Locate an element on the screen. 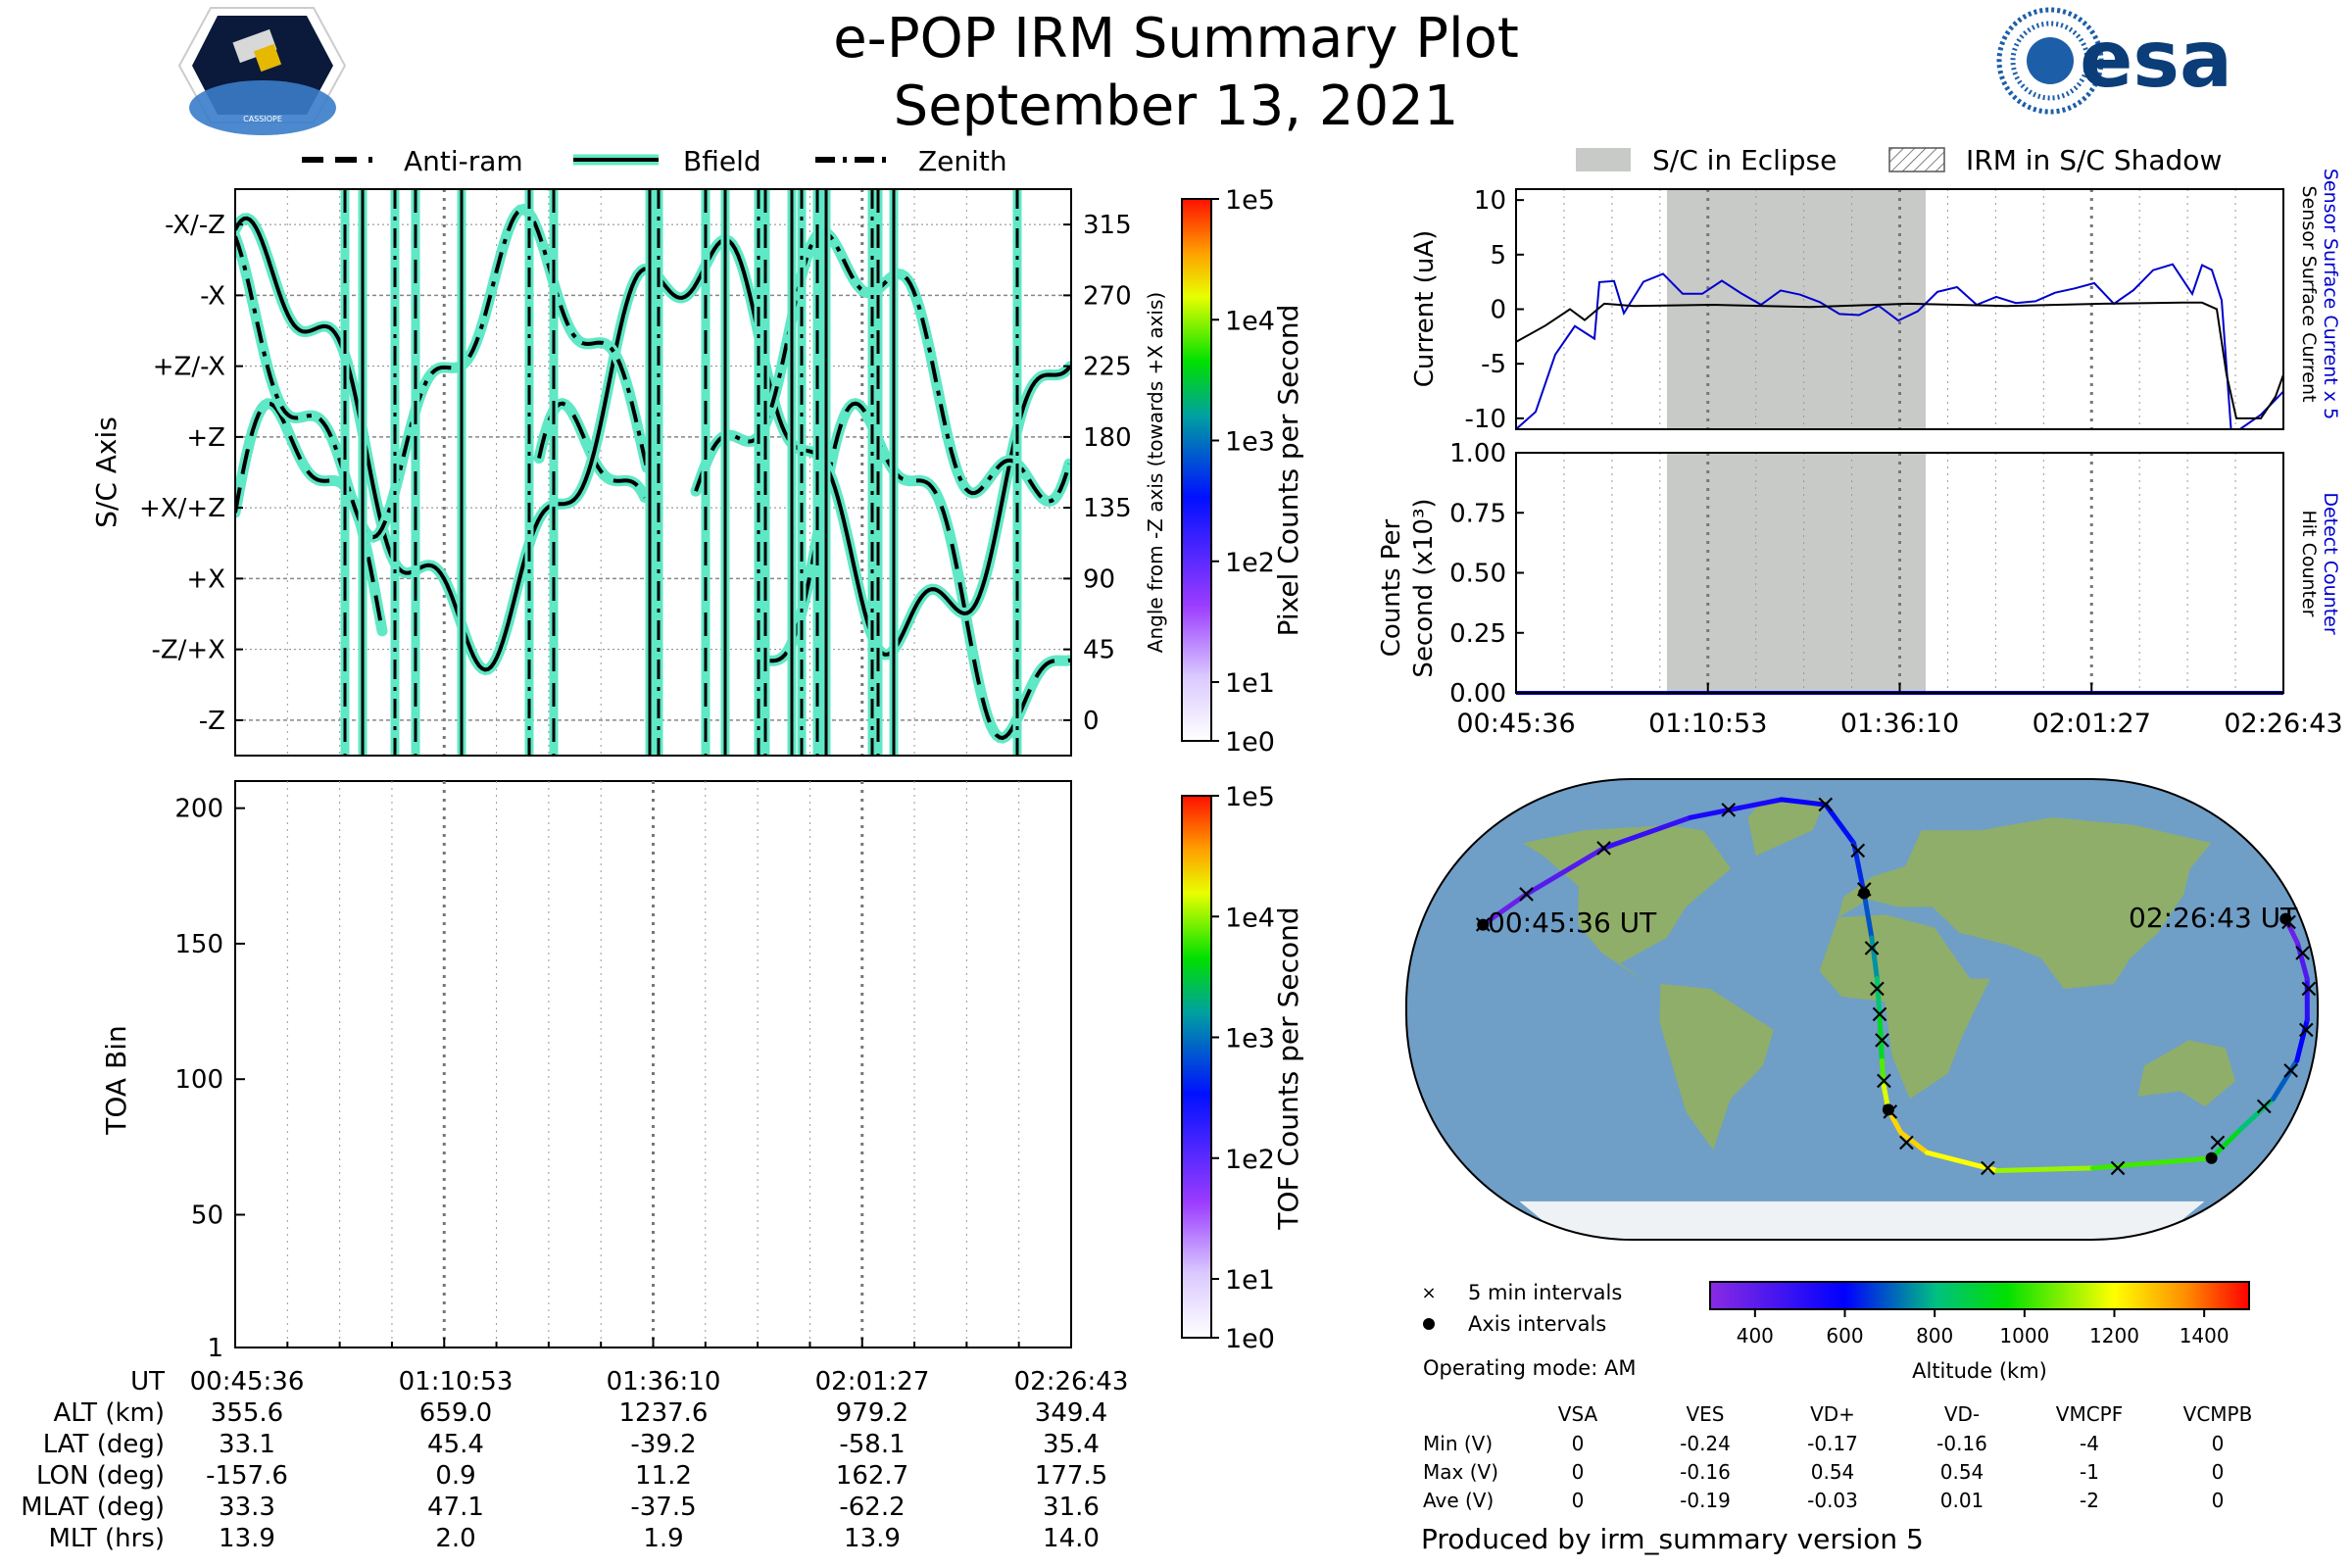 This screenshot has height=1568, width=2352. toa-ylabel: TOA Bin is located at coordinates (116, 1080).